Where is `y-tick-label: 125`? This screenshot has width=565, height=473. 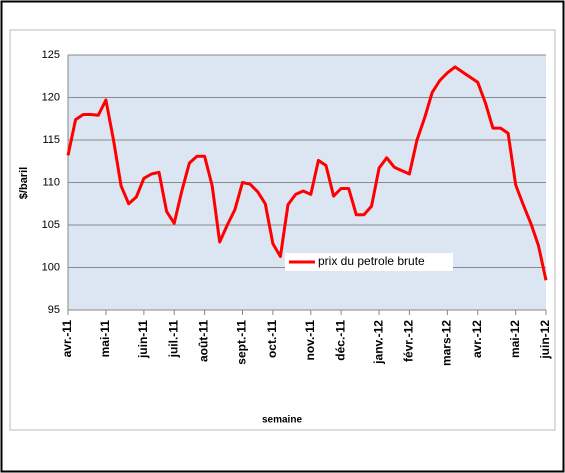
y-tick-label: 125 is located at coordinates (51, 55).